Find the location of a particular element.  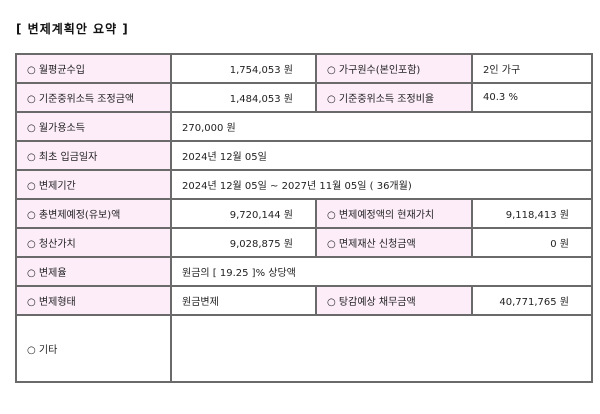

label-present-value: ○ 변제예정액의 현재가치 is located at coordinates (394, 213).